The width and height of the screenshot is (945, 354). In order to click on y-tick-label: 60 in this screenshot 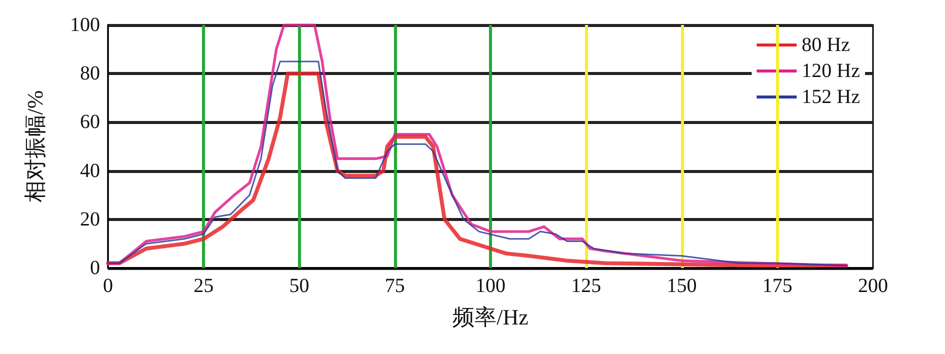, I will do `click(90, 122)`.